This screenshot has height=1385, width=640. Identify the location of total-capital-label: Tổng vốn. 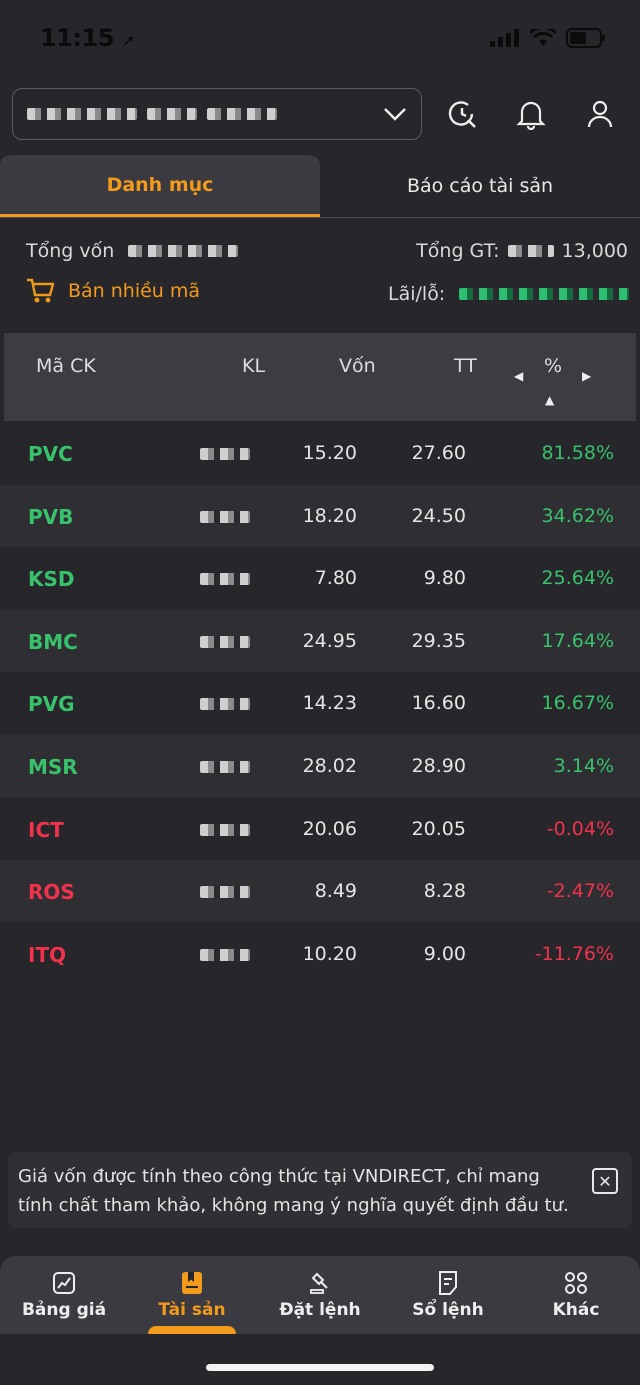
(70, 251).